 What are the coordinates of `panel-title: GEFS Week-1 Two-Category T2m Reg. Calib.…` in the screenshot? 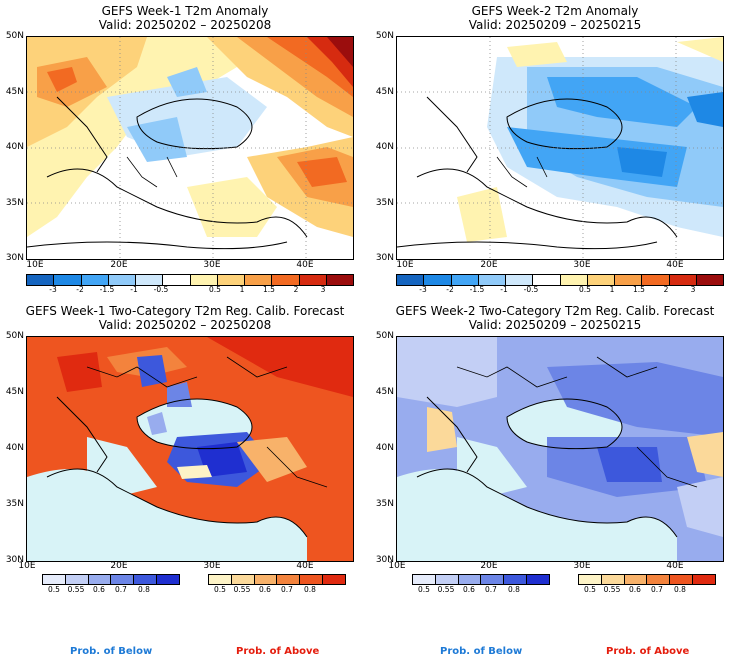 It's located at (185, 311).